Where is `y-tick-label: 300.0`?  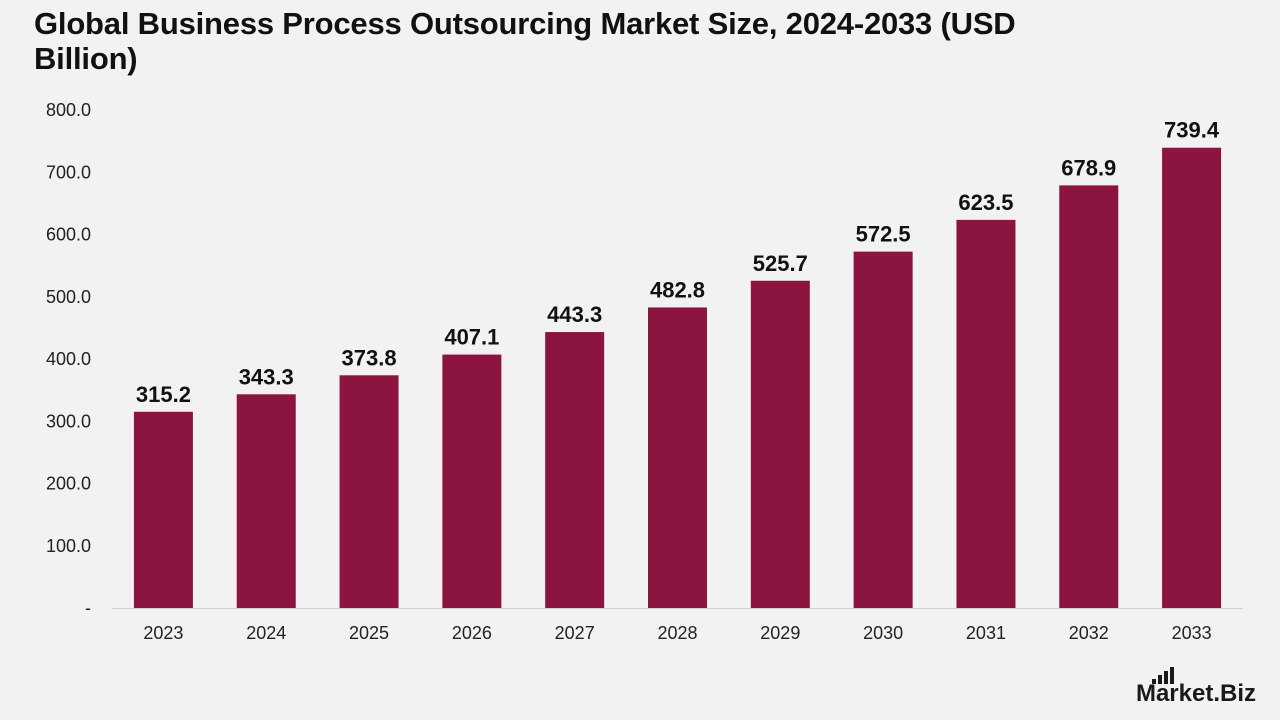
y-tick-label: 300.0 is located at coordinates (68, 421).